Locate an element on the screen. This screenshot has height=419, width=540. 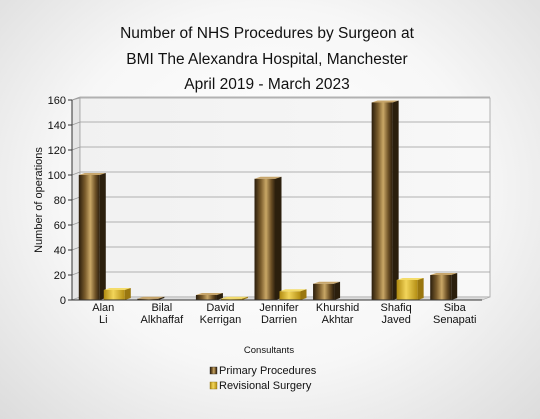
x-tick-label: Darrien is located at coordinates (279, 320).